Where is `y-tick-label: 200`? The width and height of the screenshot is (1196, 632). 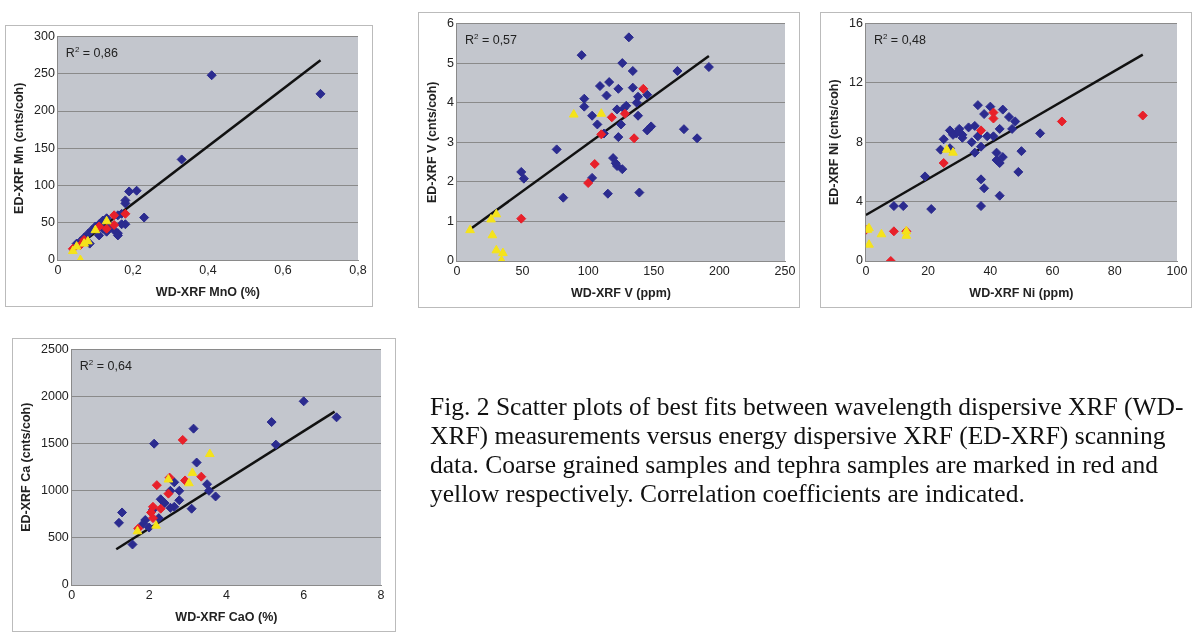
y-tick-label: 200 is located at coordinates (44, 110).